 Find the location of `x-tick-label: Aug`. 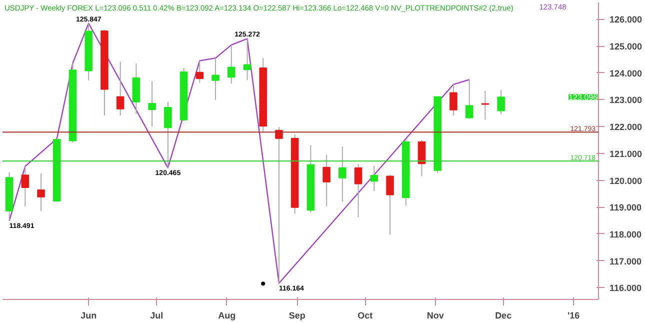

x-tick-label: Aug is located at coordinates (227, 315).